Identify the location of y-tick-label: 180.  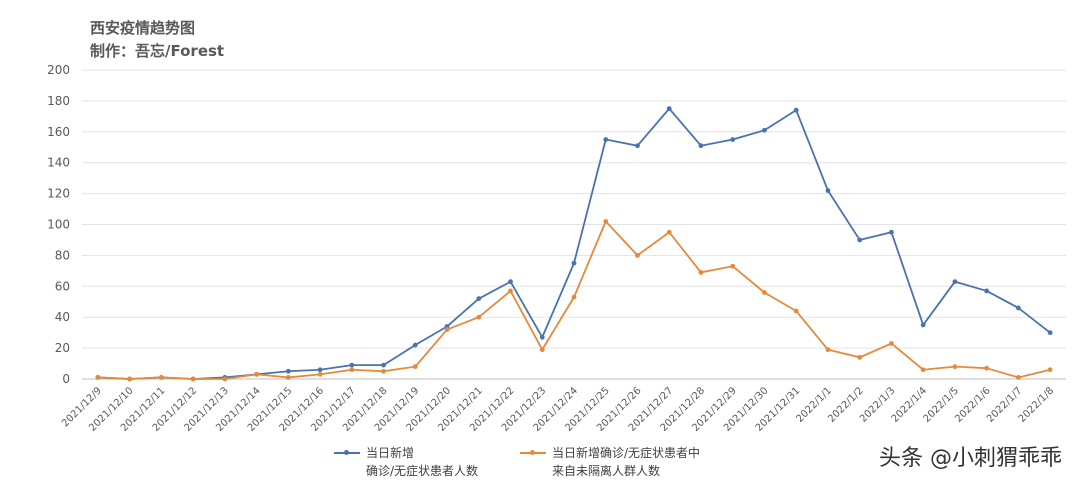
(58, 101).